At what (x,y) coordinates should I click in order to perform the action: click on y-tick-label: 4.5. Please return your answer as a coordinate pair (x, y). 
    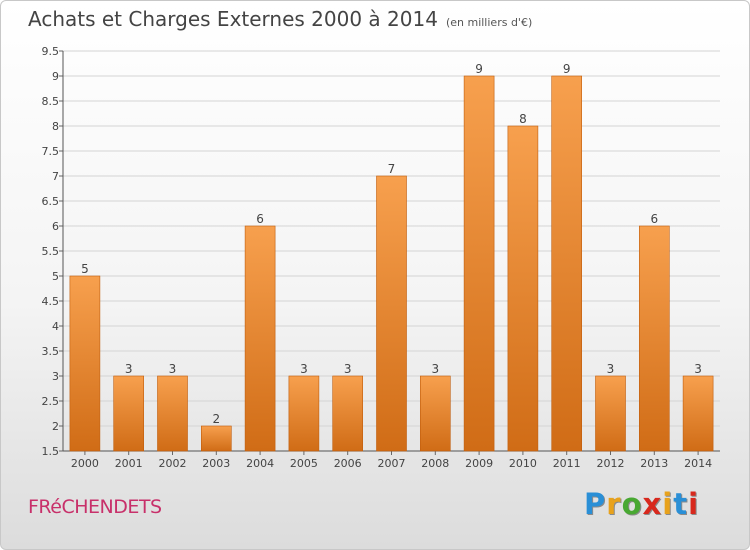
    Looking at the image, I should click on (51, 301).